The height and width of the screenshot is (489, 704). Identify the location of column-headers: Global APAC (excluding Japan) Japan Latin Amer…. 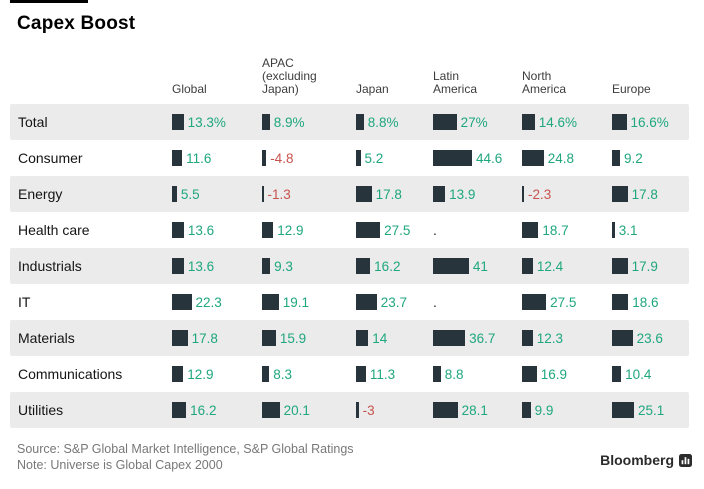
(352, 74).